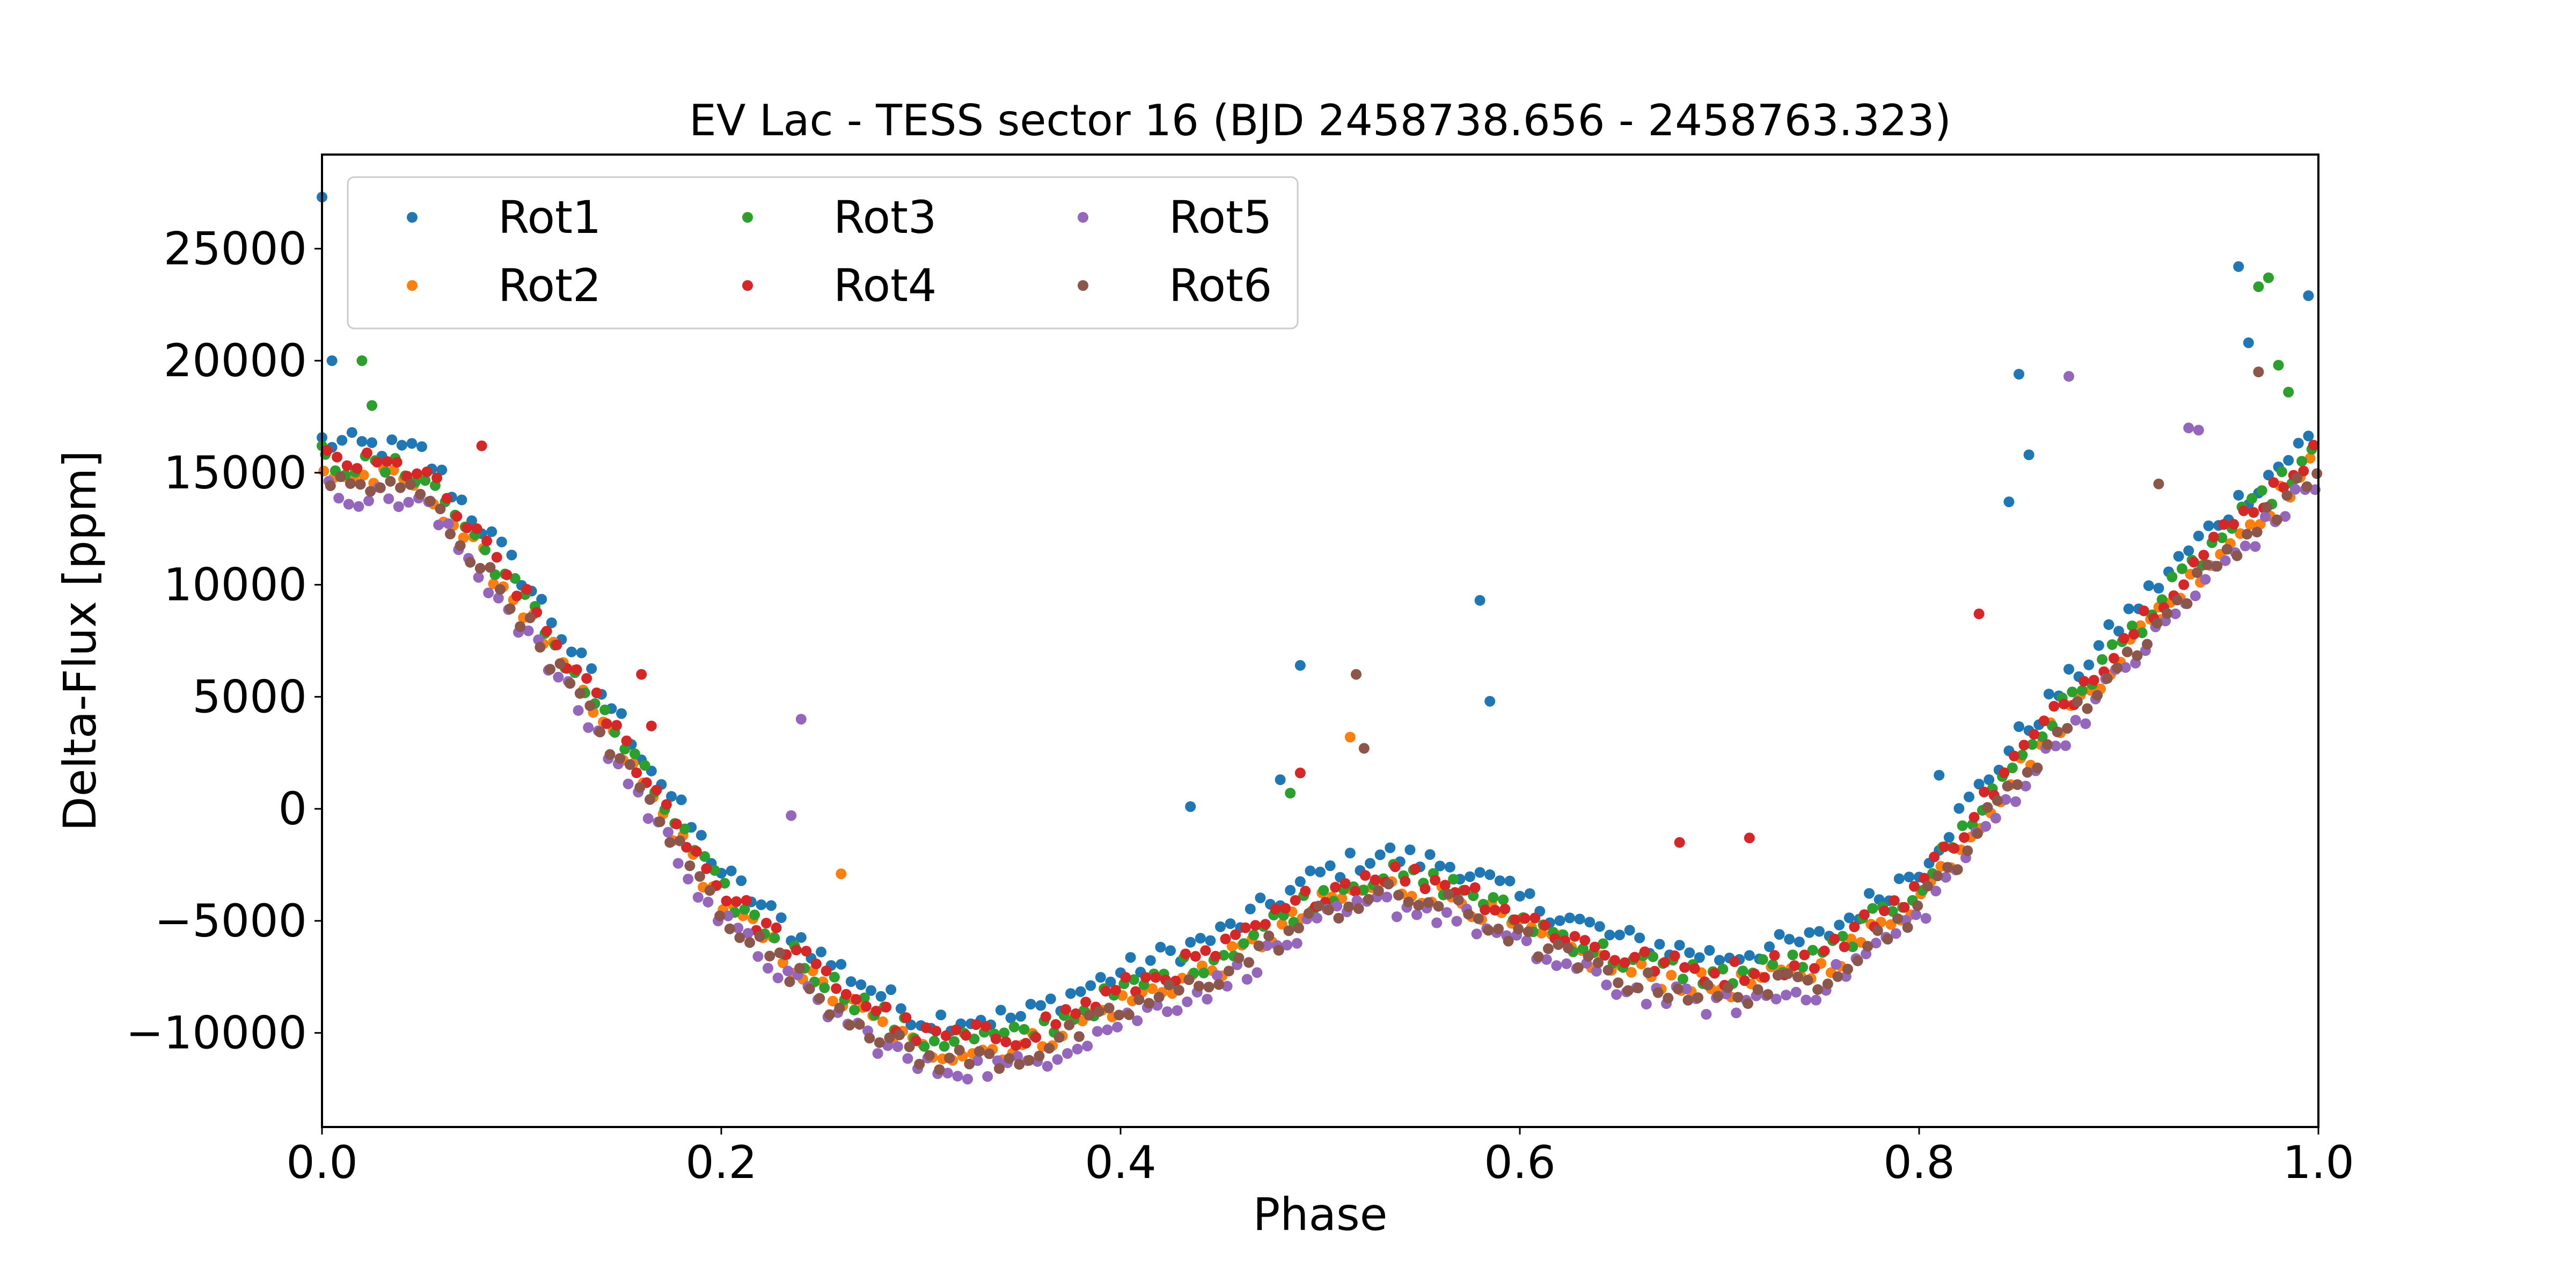 This screenshot has height=1288, width=2576. I want to click on x-tick-label: 1.0, so click(2318, 1162).